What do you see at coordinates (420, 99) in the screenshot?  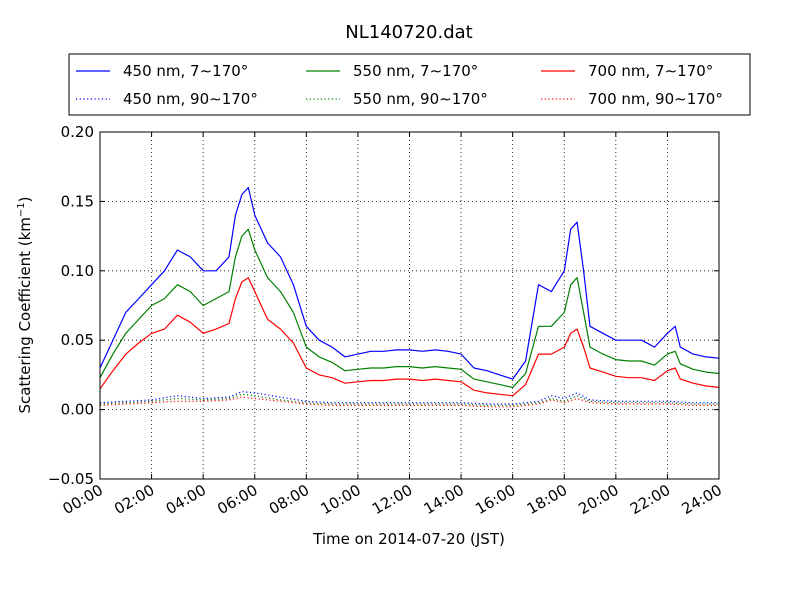 I see `legend-label: 550 nm, 90∼170°` at bounding box center [420, 99].